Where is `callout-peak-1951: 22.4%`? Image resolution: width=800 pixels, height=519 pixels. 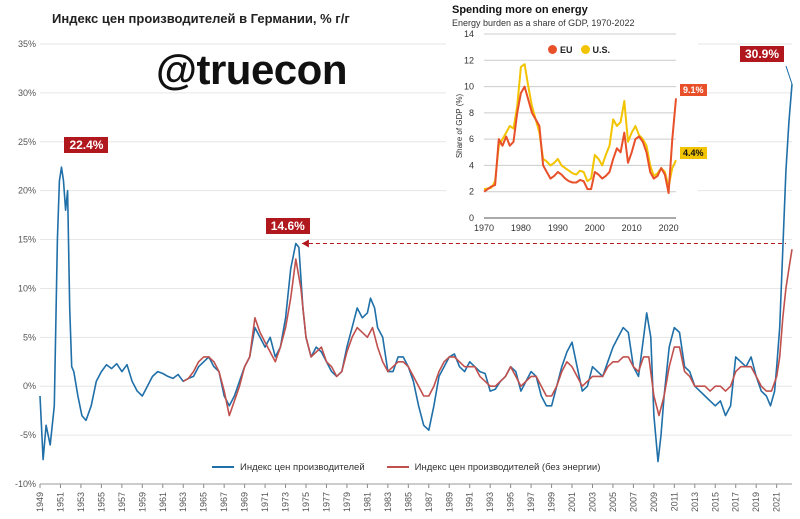
callout-peak-1951: 22.4% is located at coordinates (86, 145).